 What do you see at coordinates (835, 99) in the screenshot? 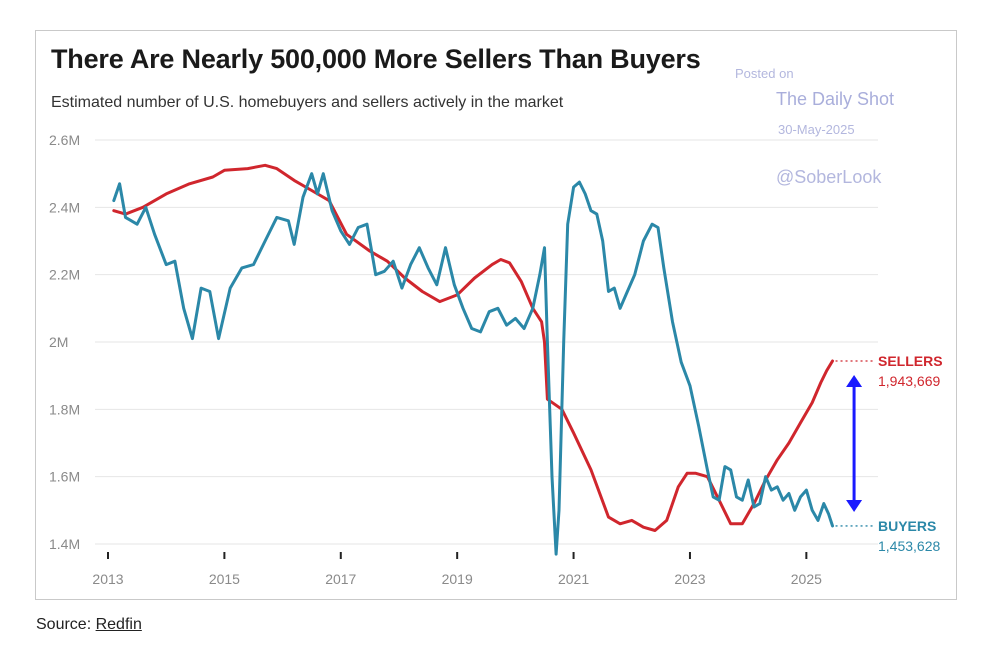
I see `watermark-brand: The Daily Shot` at bounding box center [835, 99].